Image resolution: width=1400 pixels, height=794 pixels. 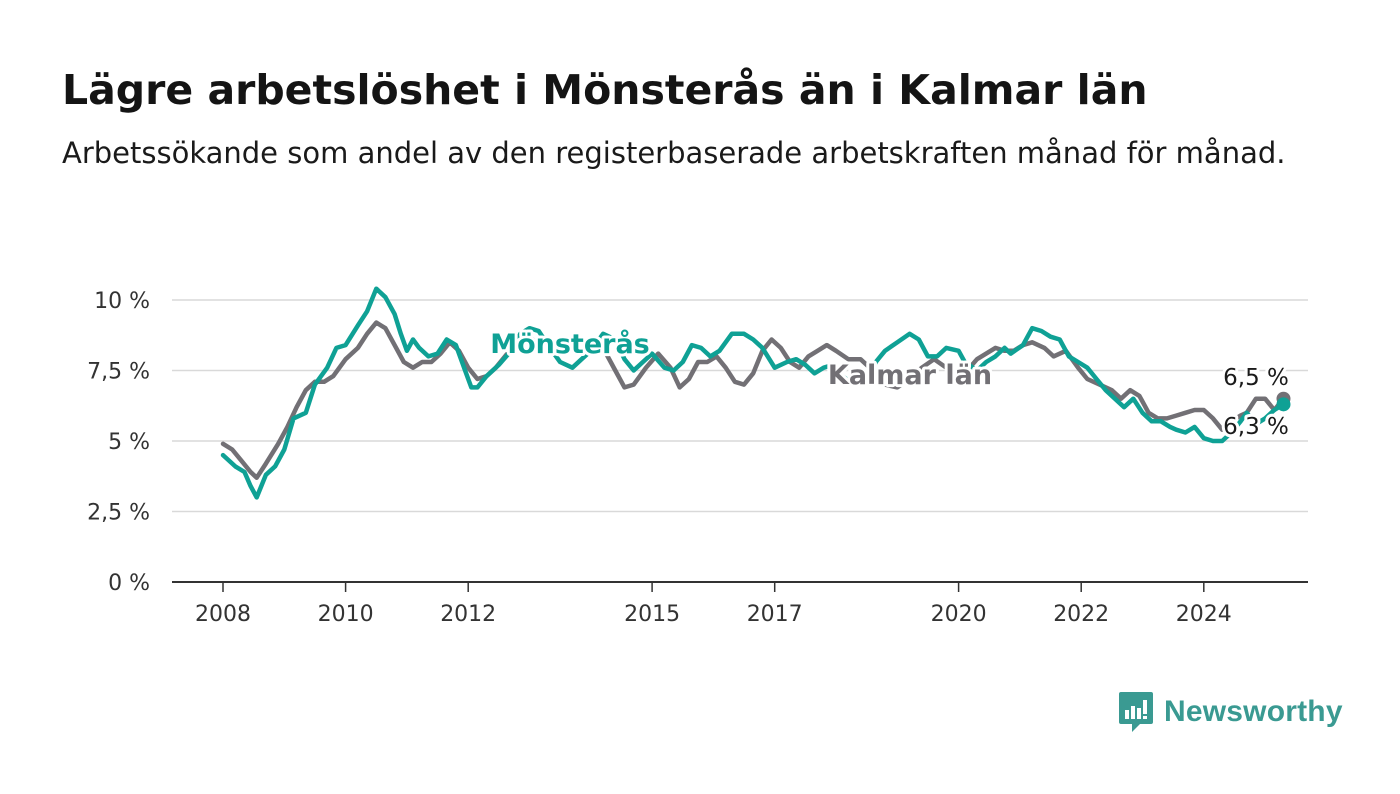 What do you see at coordinates (1256, 427) in the screenshot?
I see `end-label-monsteras: 6,3 %` at bounding box center [1256, 427].